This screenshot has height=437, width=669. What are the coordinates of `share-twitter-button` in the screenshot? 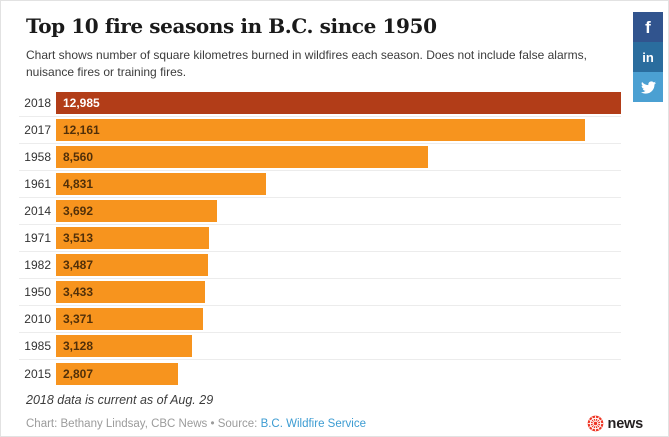 It's located at (648, 87).